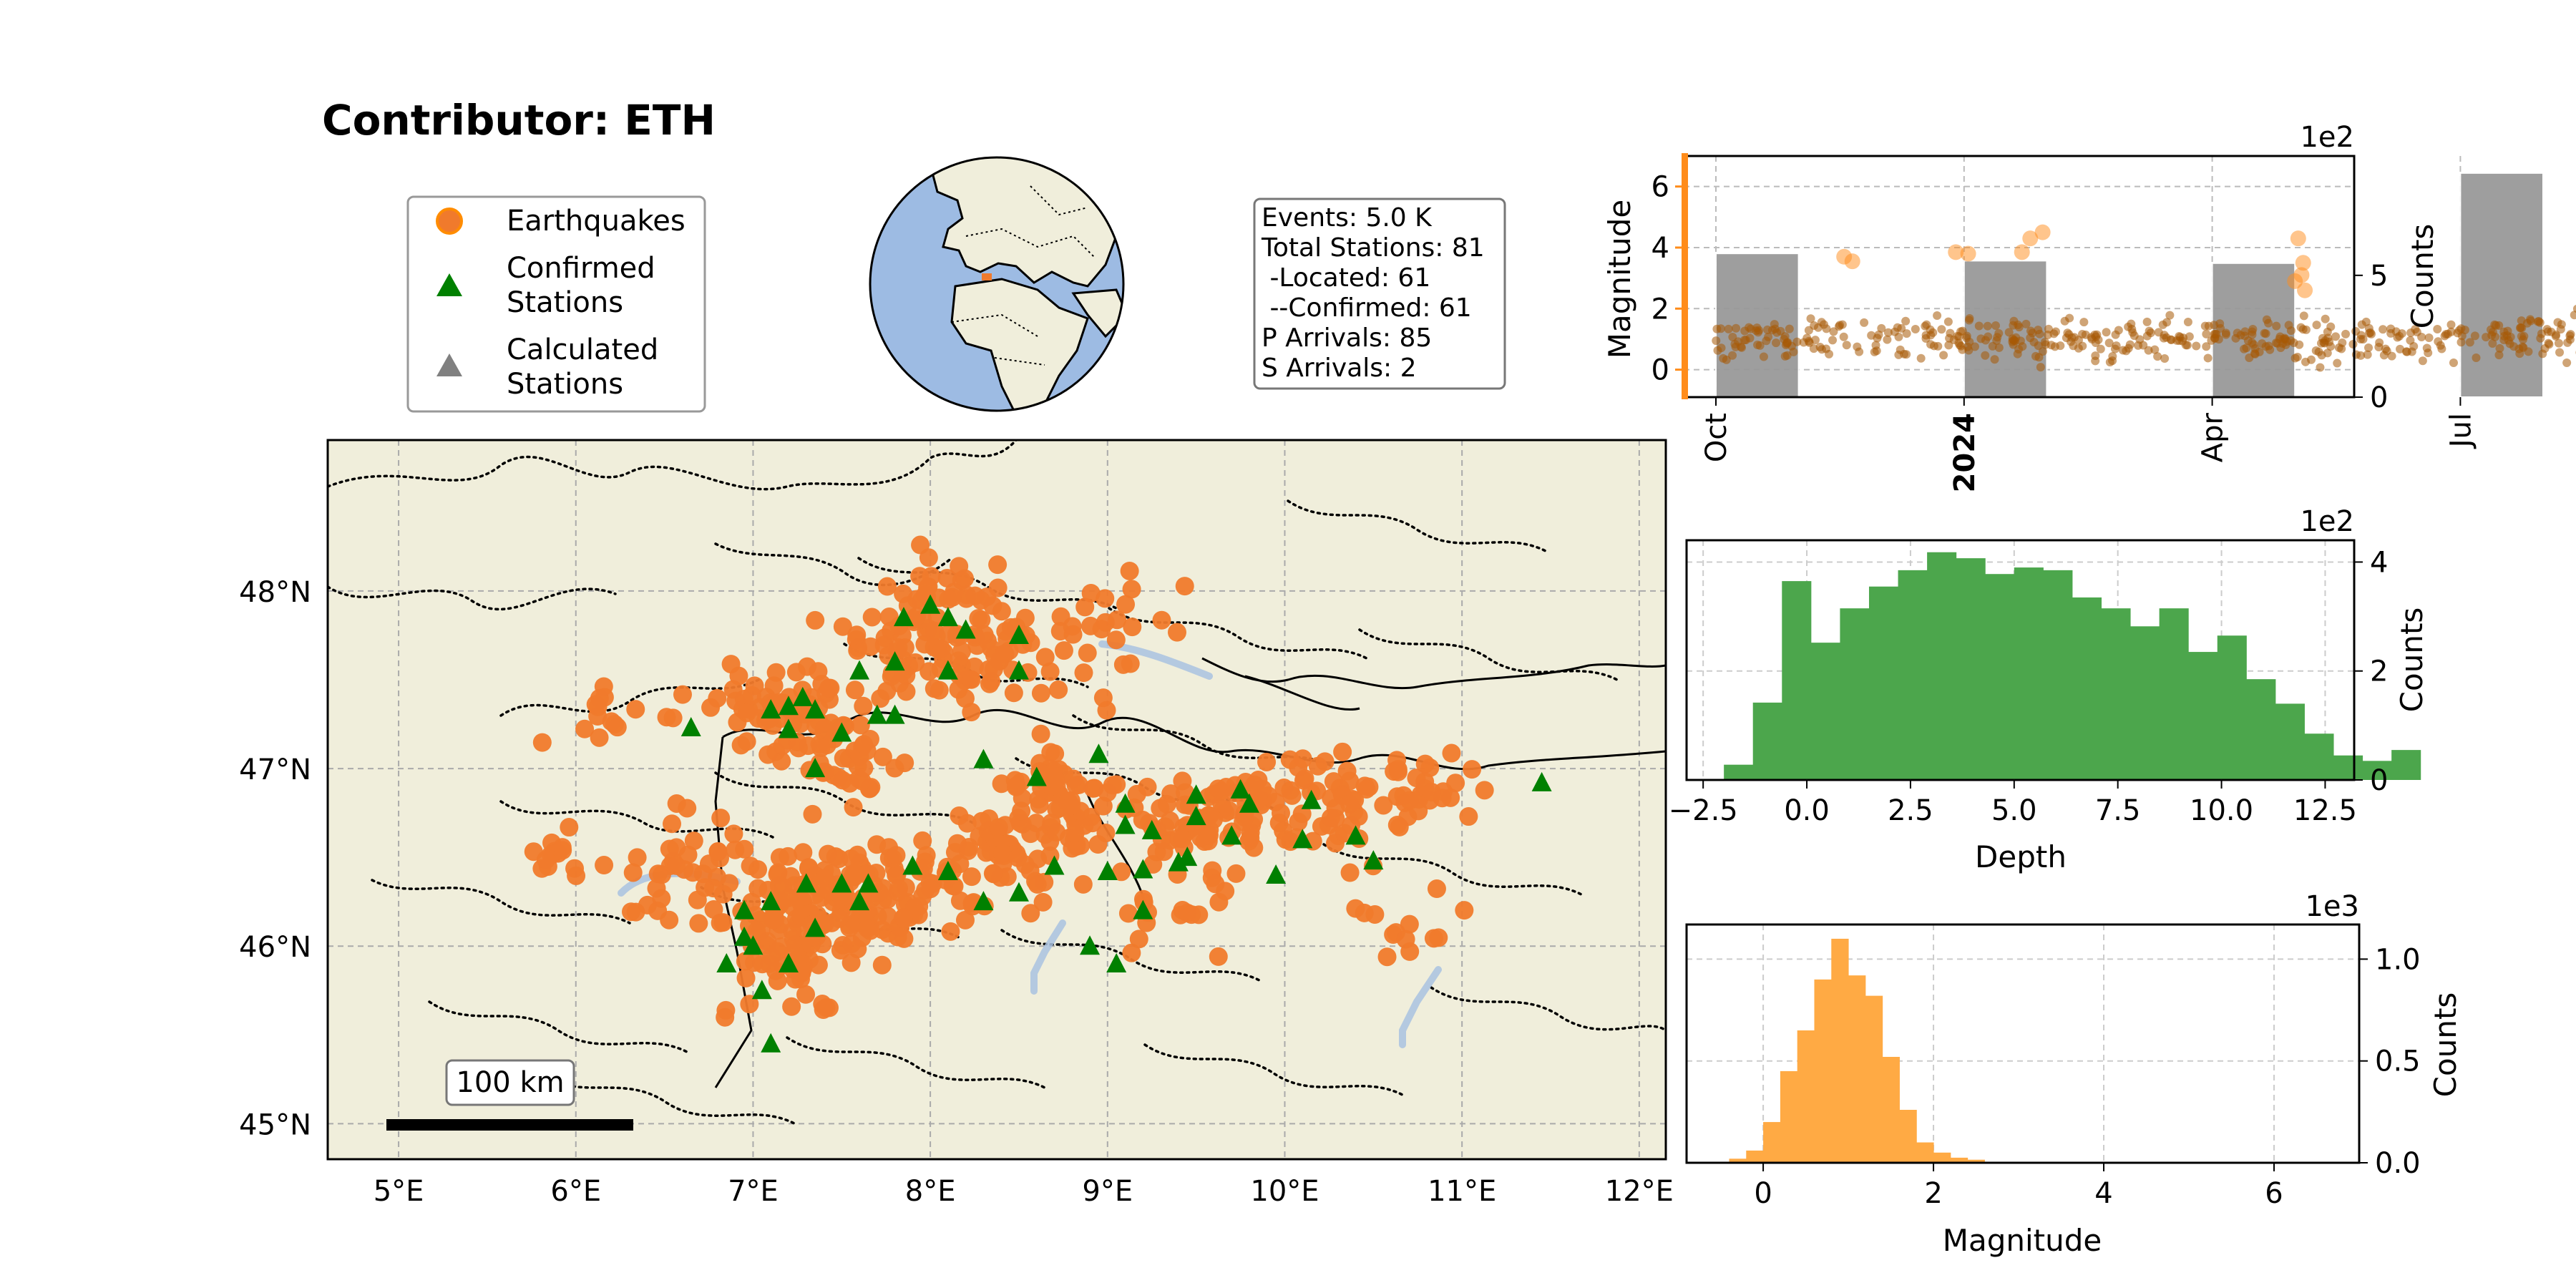  Describe the element at coordinates (1009, 781) in the screenshot. I see `earthquake-markers` at that location.